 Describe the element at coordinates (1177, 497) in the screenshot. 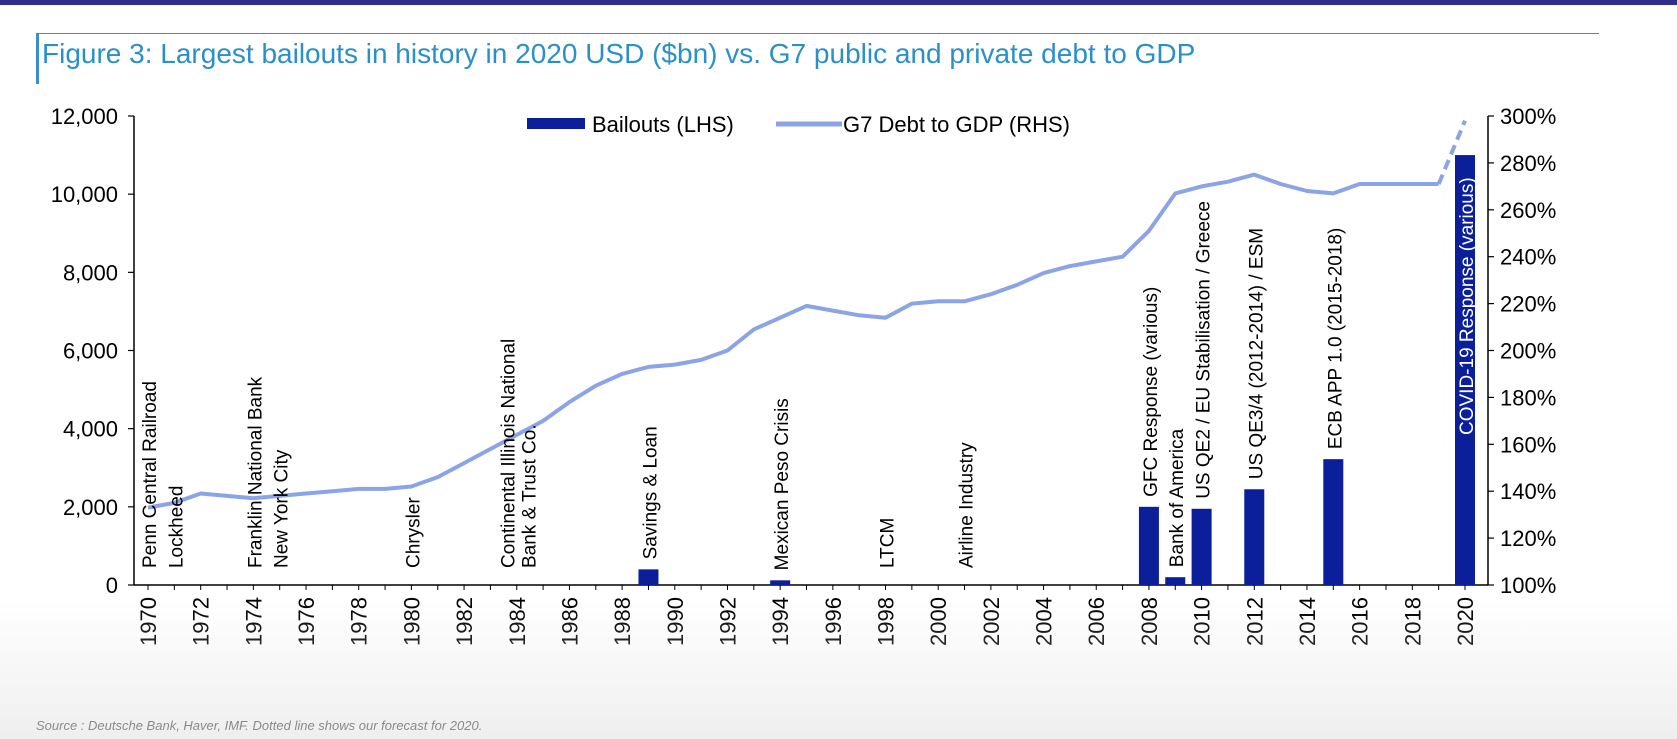

I see `bailout-label: Bank of America` at that location.